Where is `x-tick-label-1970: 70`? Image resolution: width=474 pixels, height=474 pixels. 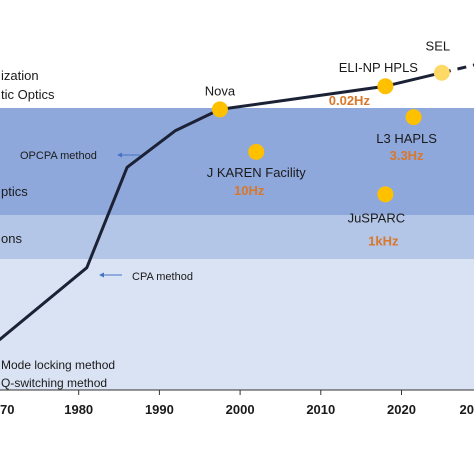
x-tick-label-1970: 70 is located at coordinates (7, 409).